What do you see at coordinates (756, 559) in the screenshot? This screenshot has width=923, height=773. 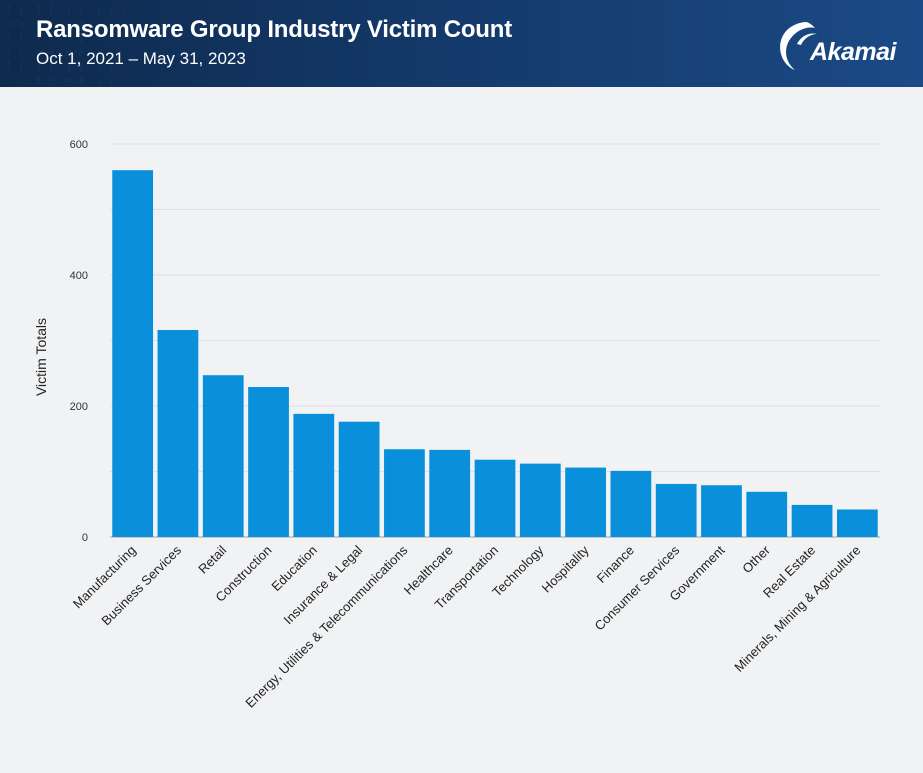 I see `x-tick-label: Other` at bounding box center [756, 559].